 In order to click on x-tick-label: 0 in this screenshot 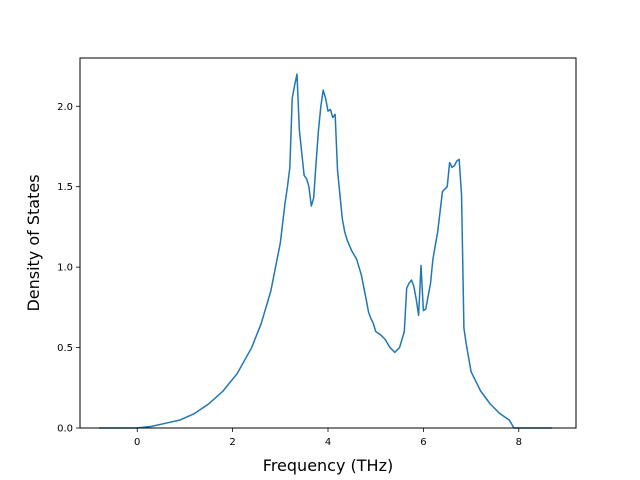, I will do `click(137, 442)`.